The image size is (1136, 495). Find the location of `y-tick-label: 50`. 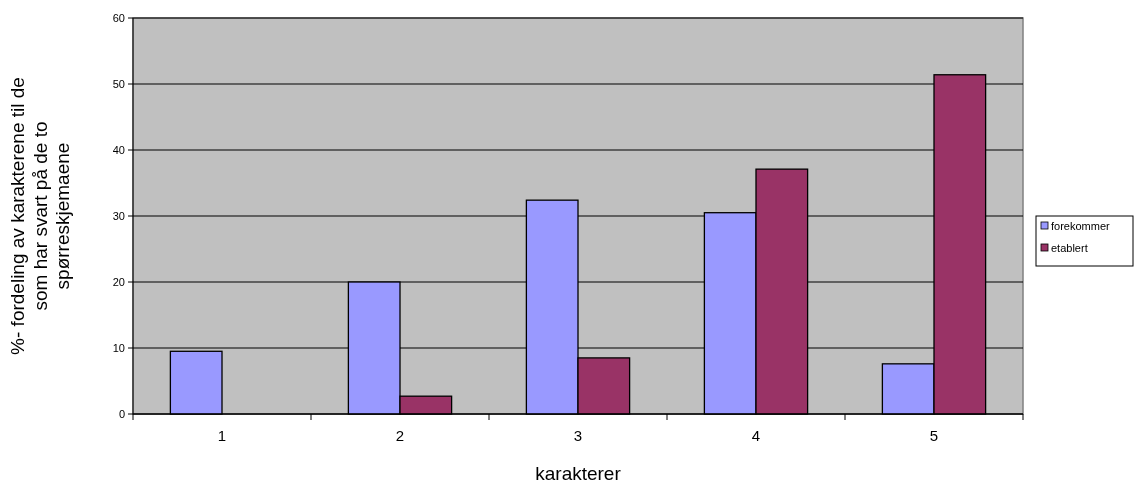

y-tick-label: 50 is located at coordinates (118, 83).